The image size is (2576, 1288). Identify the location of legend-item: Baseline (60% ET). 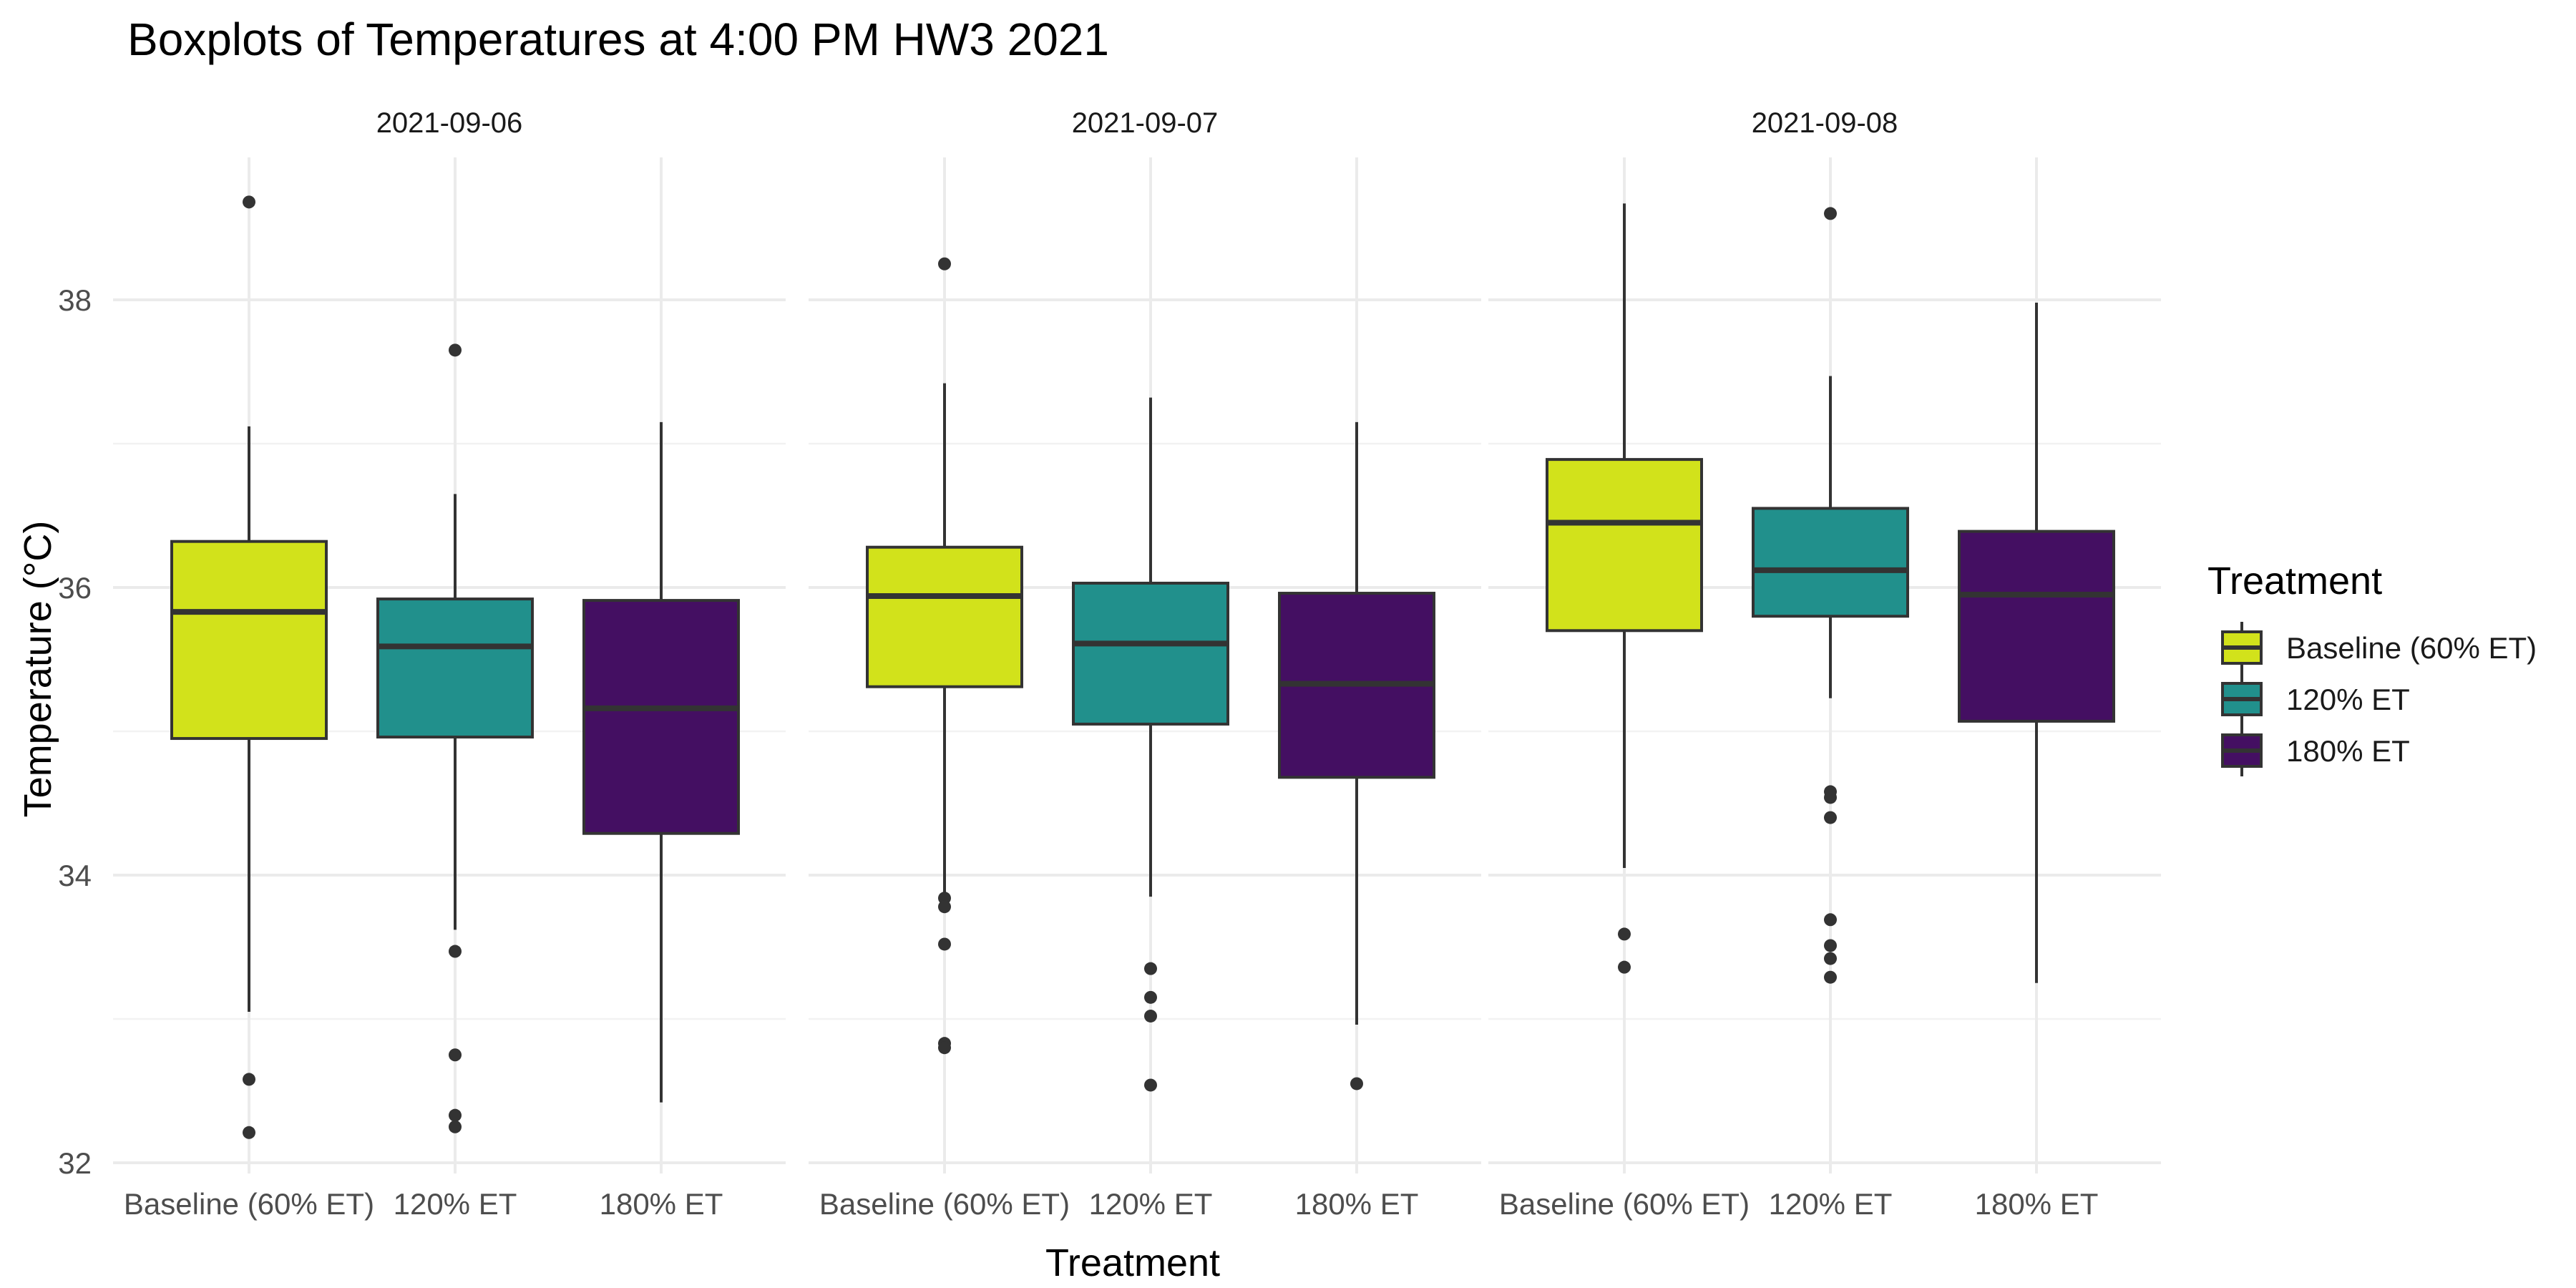
(2379, 647).